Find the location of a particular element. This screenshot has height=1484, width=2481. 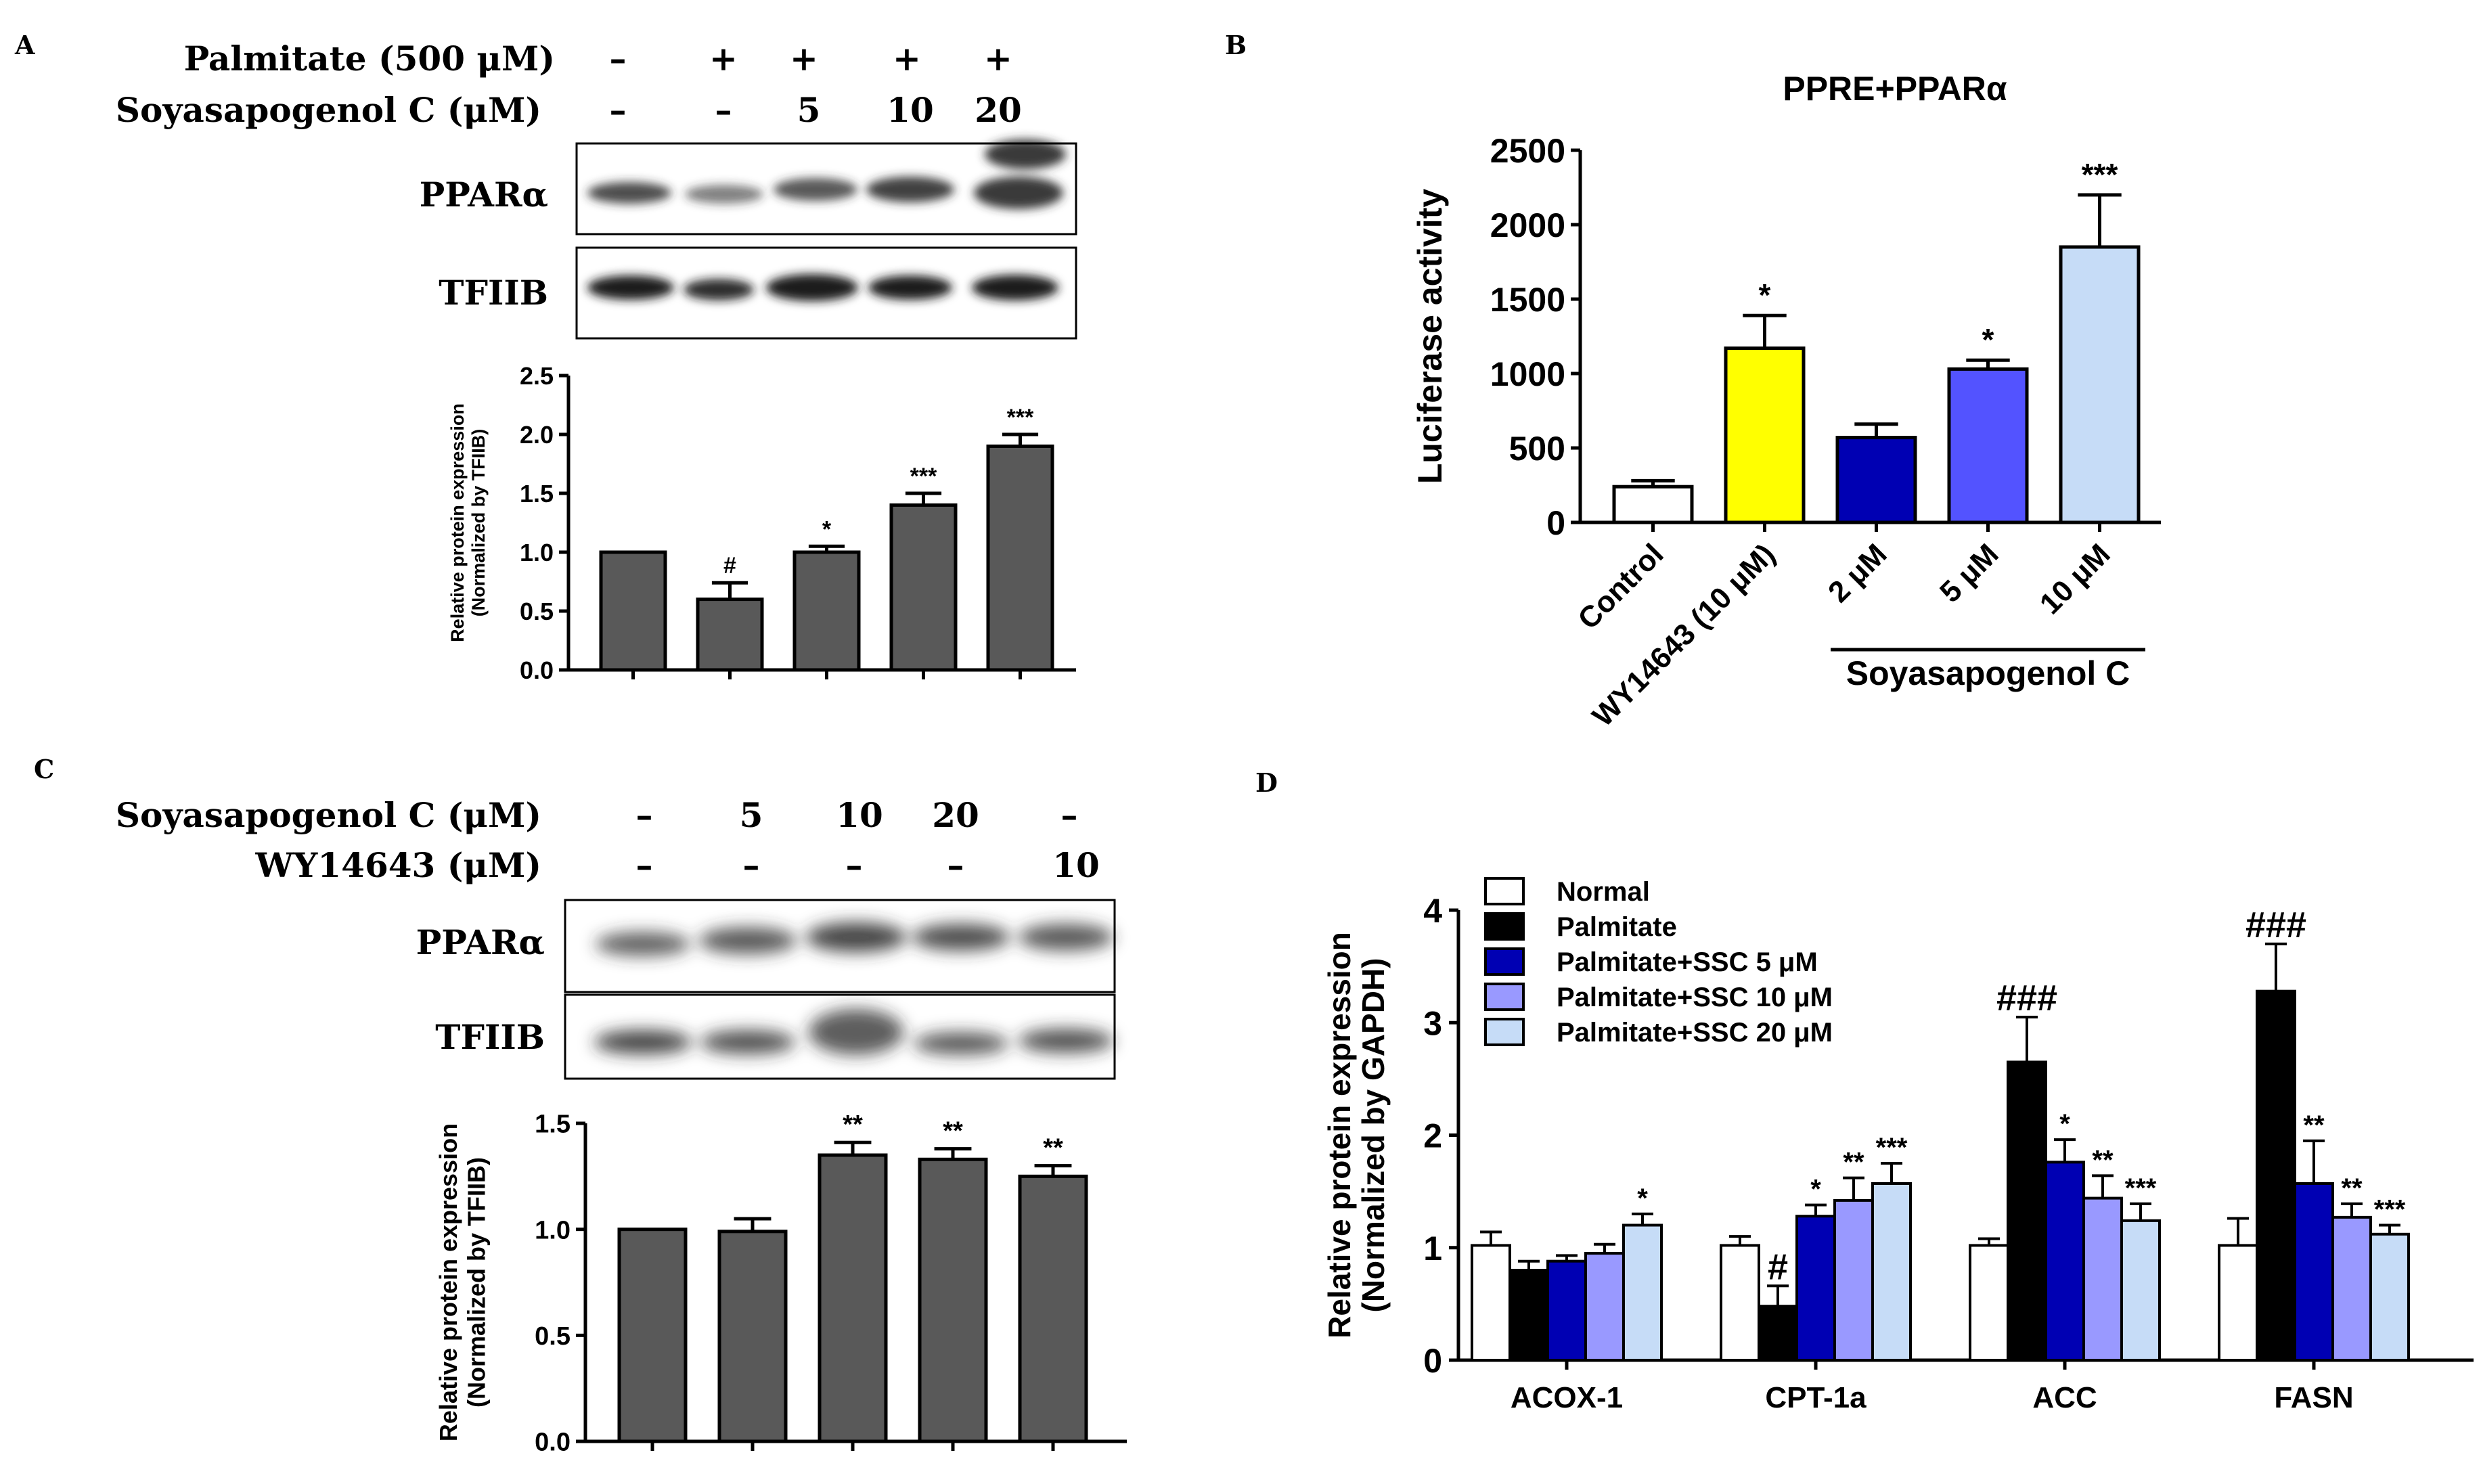

panel-a-row1-value: – is located at coordinates (618, 59).